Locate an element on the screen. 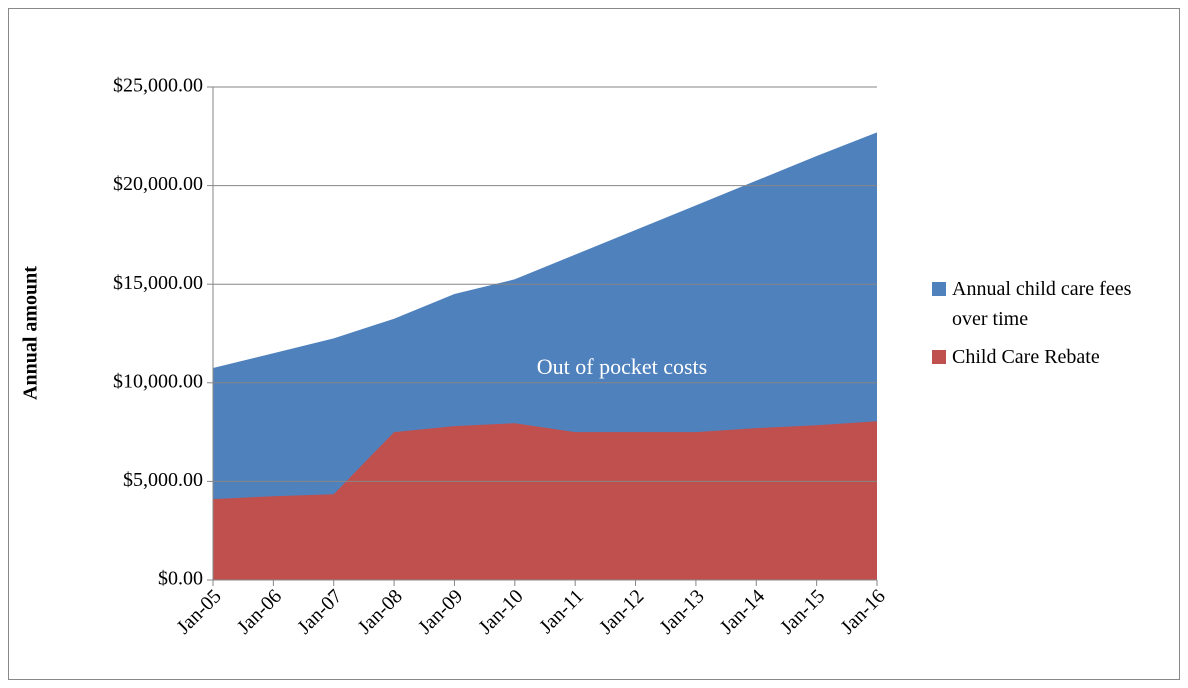 The height and width of the screenshot is (688, 1188). x-tick-label: Jan-08 is located at coordinates (380, 611).